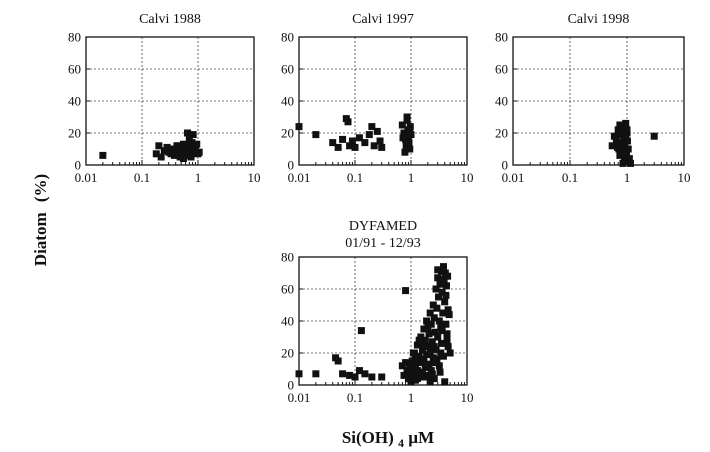 The image size is (710, 452). I want to click on x-axis-title-unit: µM, so click(421, 437).